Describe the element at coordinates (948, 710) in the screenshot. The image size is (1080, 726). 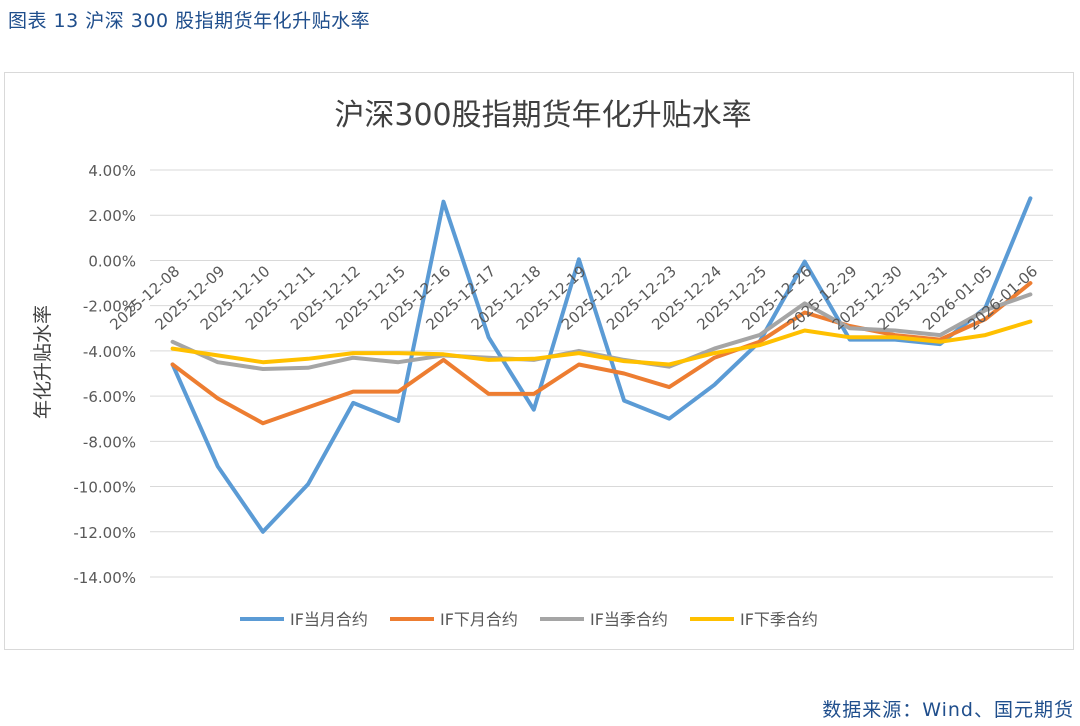
I see `data-source-note: 数据来源：Wind、国元期货` at that location.